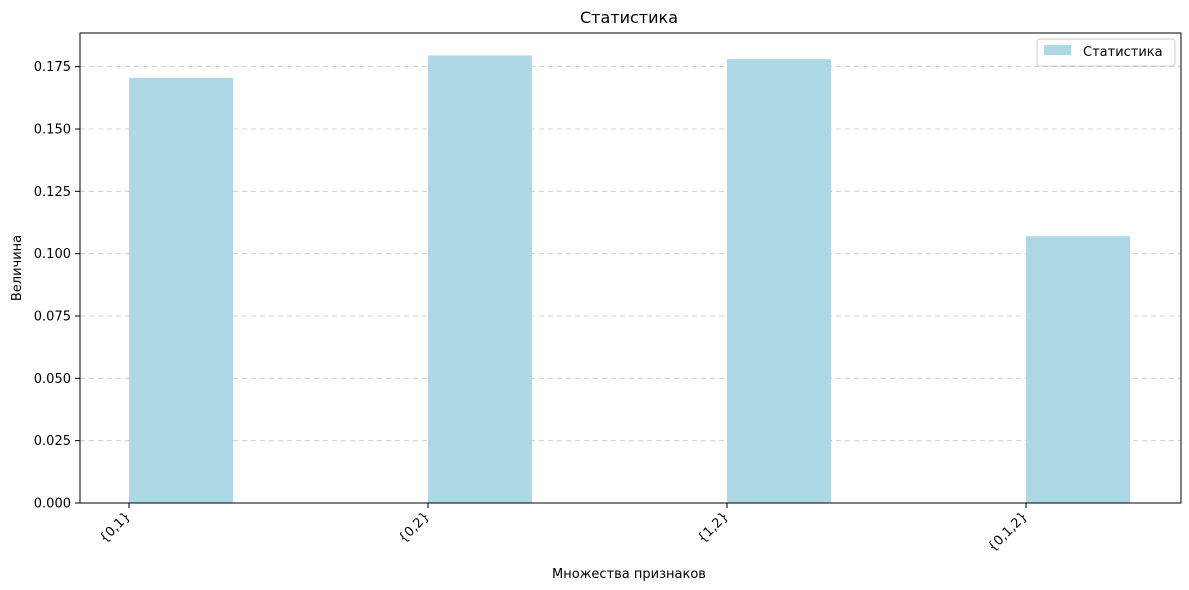 Image resolution: width=1189 pixels, height=590 pixels. I want to click on legend: Статистика, so click(1106, 52).